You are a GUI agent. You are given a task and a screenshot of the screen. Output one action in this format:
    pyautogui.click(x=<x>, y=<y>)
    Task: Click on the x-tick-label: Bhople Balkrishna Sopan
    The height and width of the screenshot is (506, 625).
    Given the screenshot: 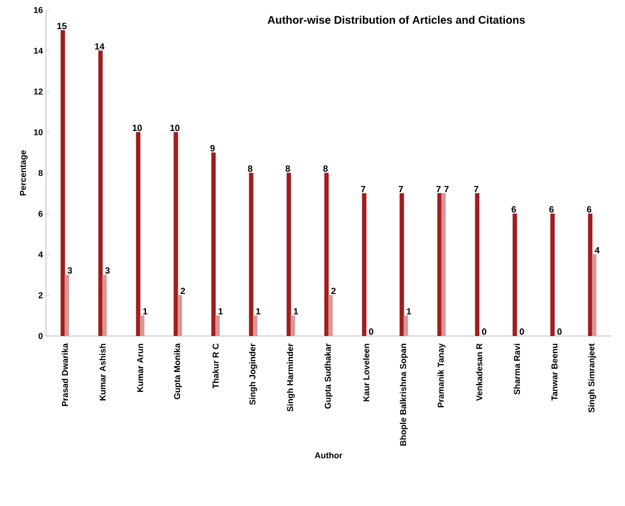 What is the action you would take?
    pyautogui.click(x=404, y=395)
    